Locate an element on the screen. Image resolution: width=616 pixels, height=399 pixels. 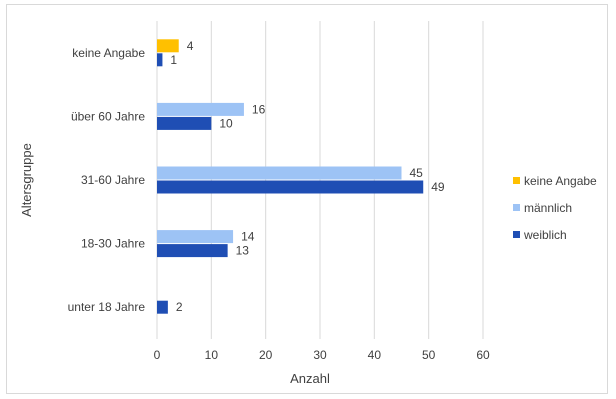
bar-weiblich-31-60-jahre is located at coordinates (290, 187).